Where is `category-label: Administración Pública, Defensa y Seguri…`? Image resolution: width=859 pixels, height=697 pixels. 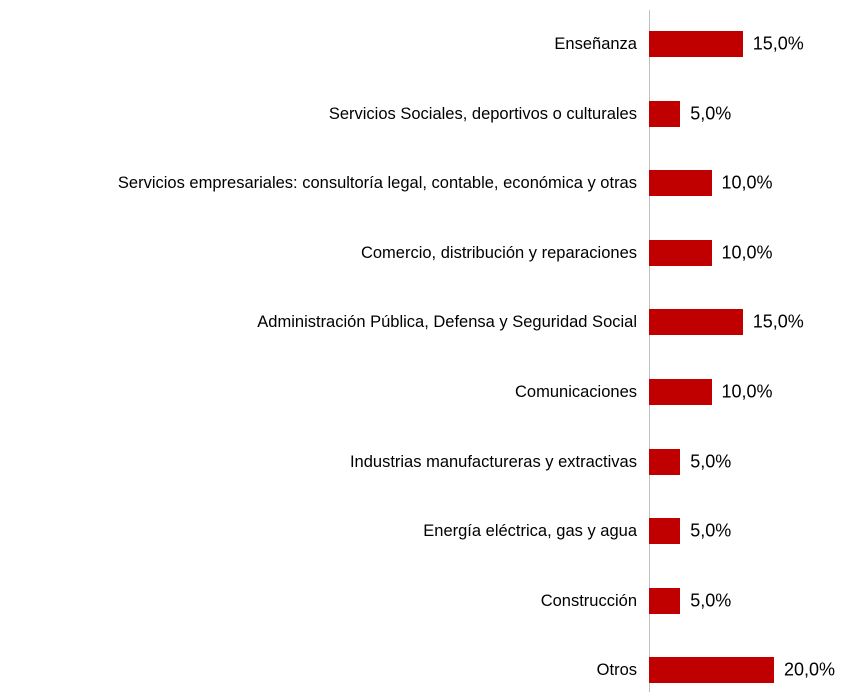 category-label: Administración Pública, Defensa y Seguri… is located at coordinates (447, 322).